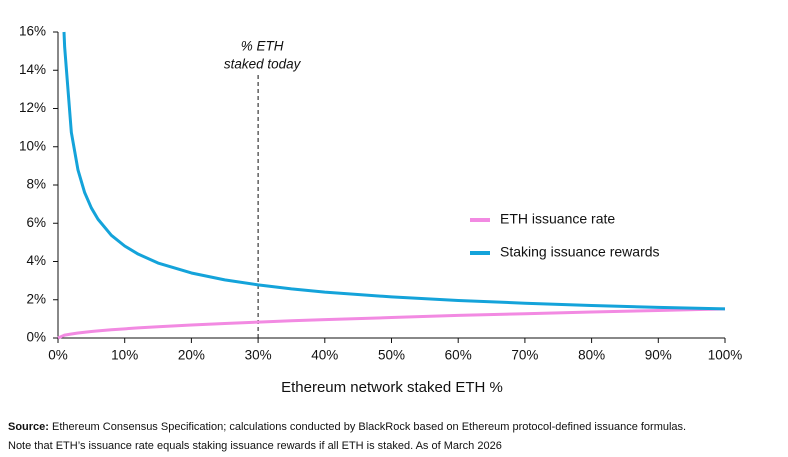  I want to click on series-line, so click(391, 323).